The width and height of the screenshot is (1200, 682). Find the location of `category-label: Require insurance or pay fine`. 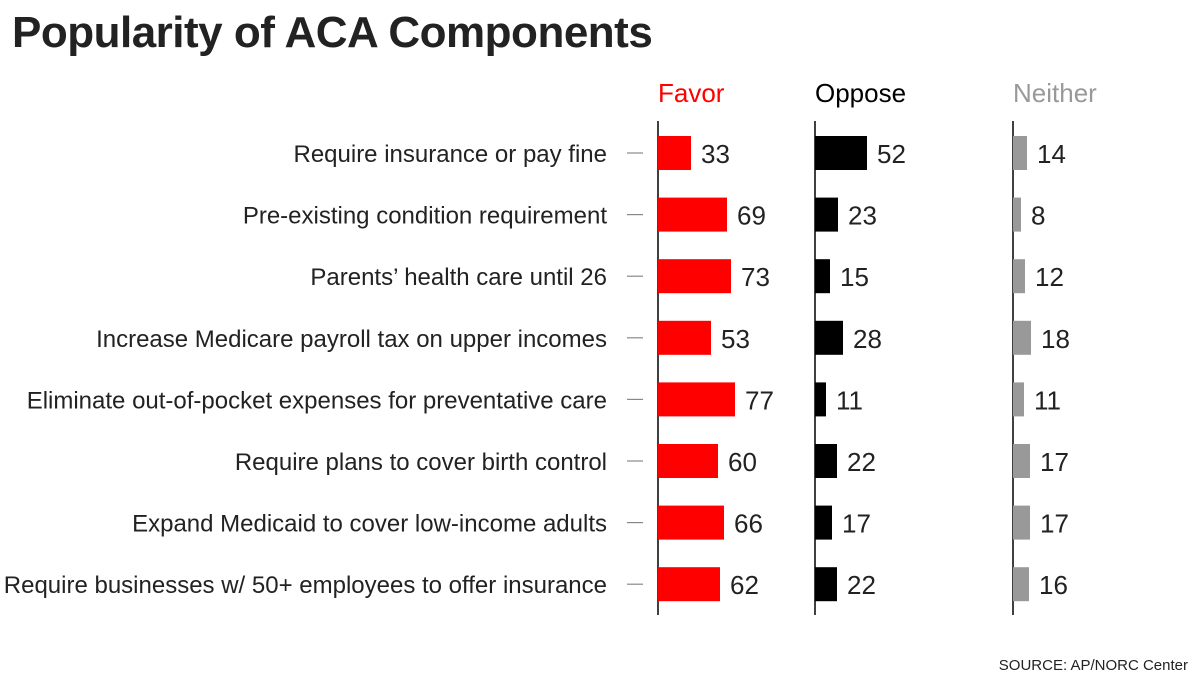

category-label: Require insurance or pay fine is located at coordinates (450, 154).